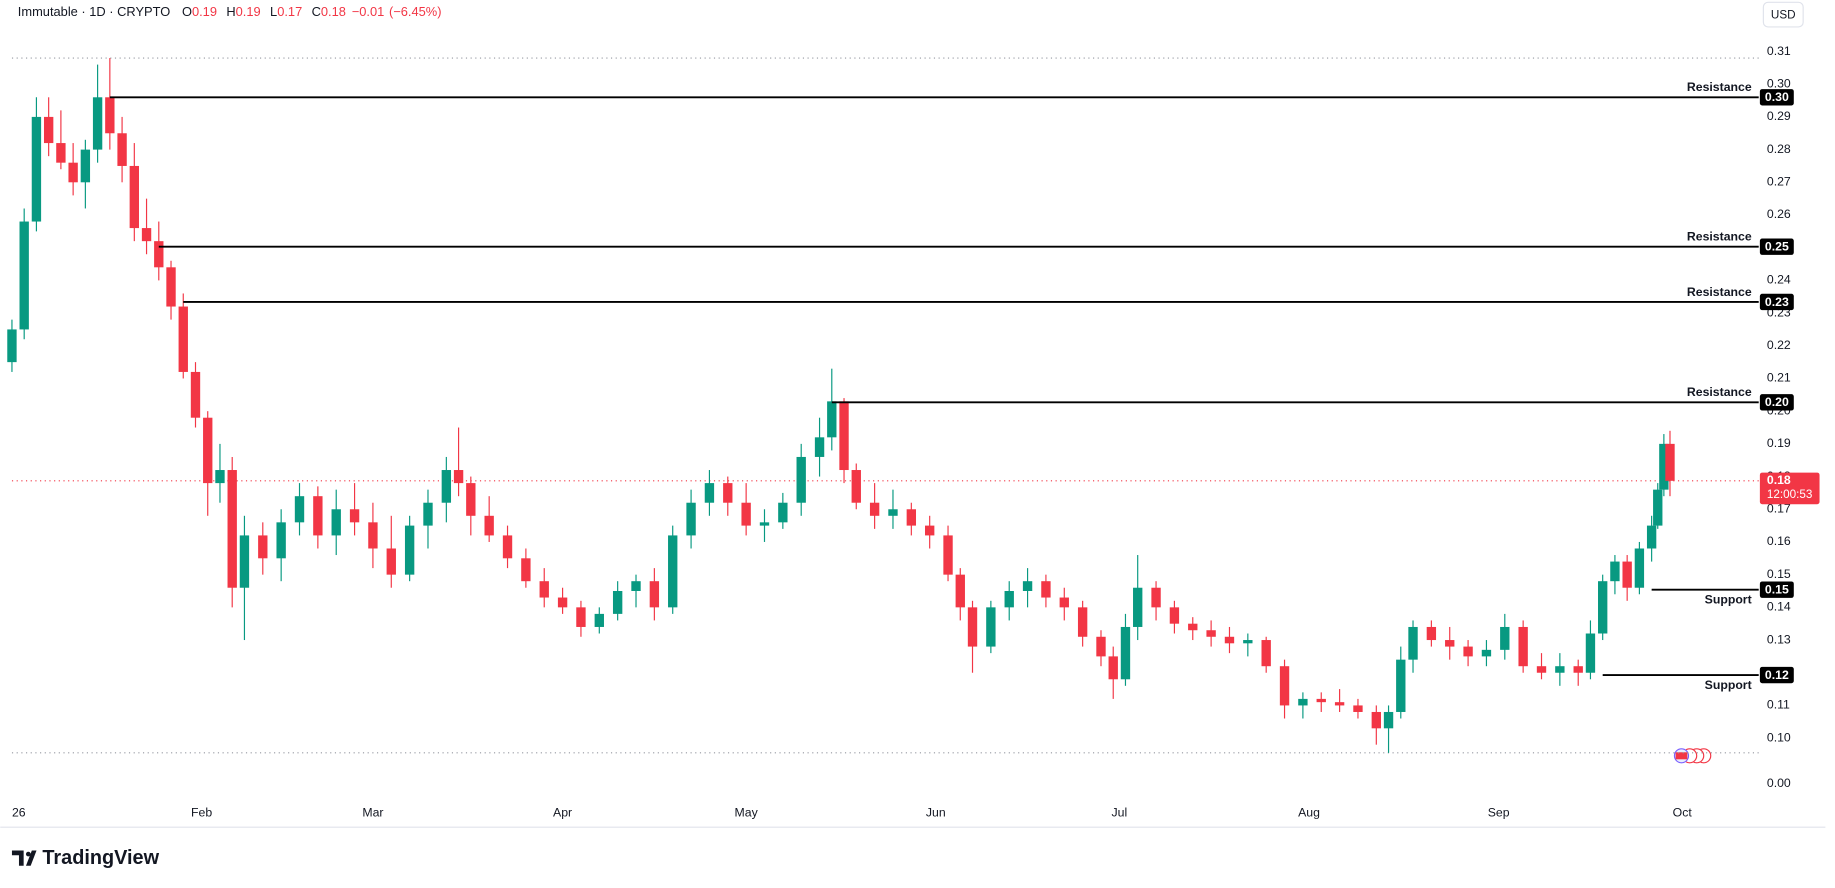  I want to click on y-tick-label: 0.29, so click(1779, 116).